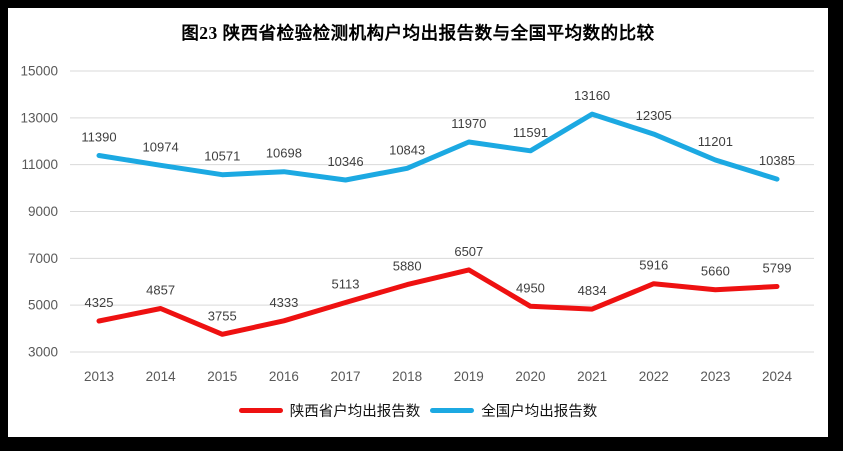 The image size is (843, 451). Describe the element at coordinates (592, 95) in the screenshot. I see `data-label-series-1: 13160` at that location.